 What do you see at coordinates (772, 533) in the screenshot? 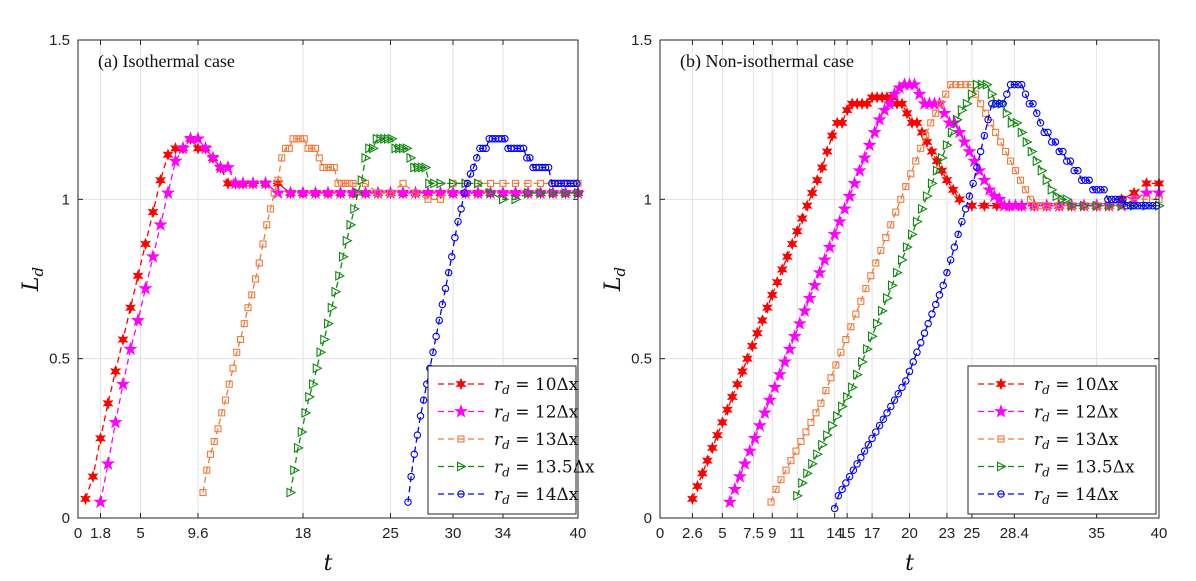
I see `x-tick-label: 9` at bounding box center [772, 533].